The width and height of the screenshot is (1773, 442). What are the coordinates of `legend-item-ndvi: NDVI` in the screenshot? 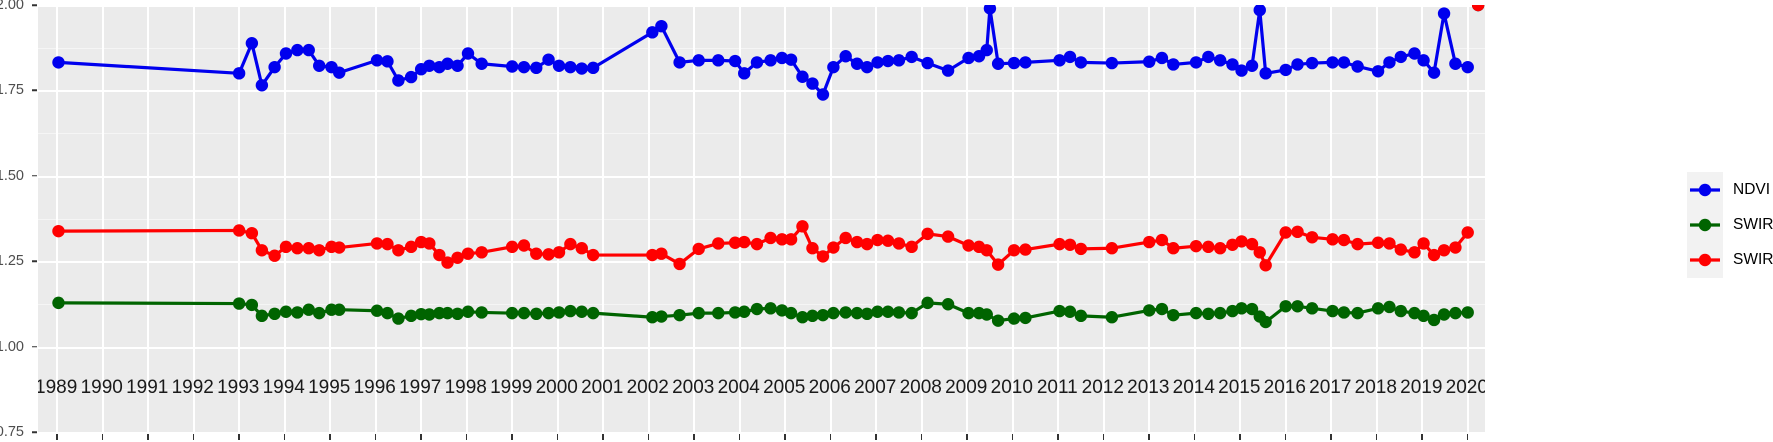 It's located at (1730, 189).